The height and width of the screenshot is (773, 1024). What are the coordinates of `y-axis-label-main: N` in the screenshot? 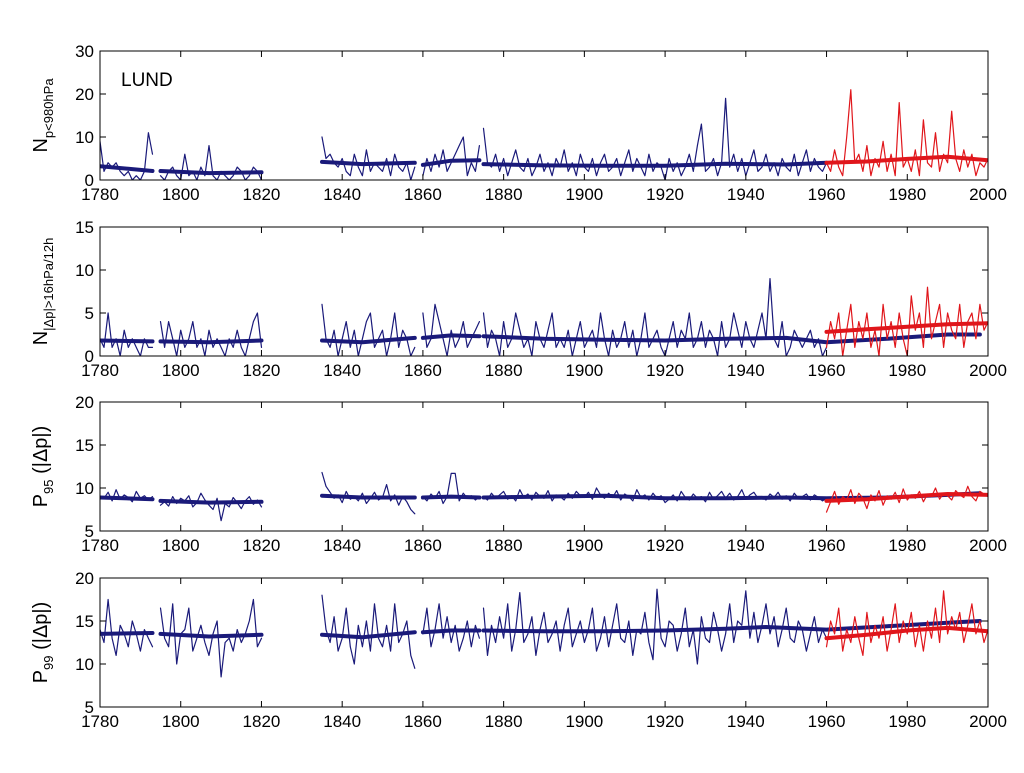 It's located at (41, 338).